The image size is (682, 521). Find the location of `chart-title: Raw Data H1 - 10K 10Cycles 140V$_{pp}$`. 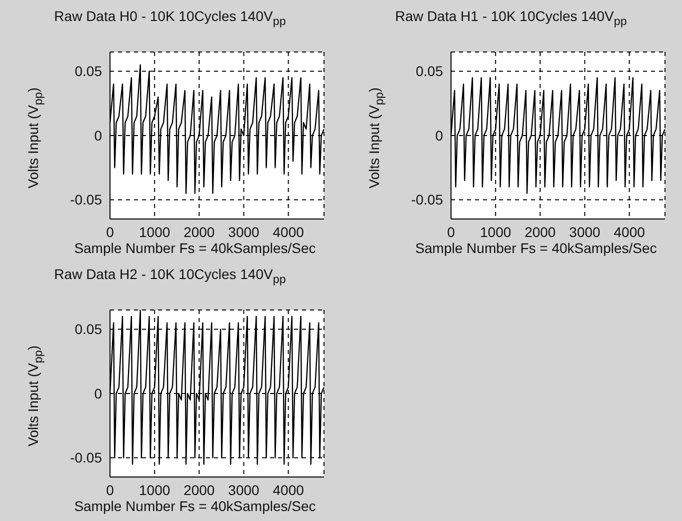

chart-title: Raw Data H1 - 10K 10Cycles 140V$_{pp}$ is located at coordinates (511, 18).